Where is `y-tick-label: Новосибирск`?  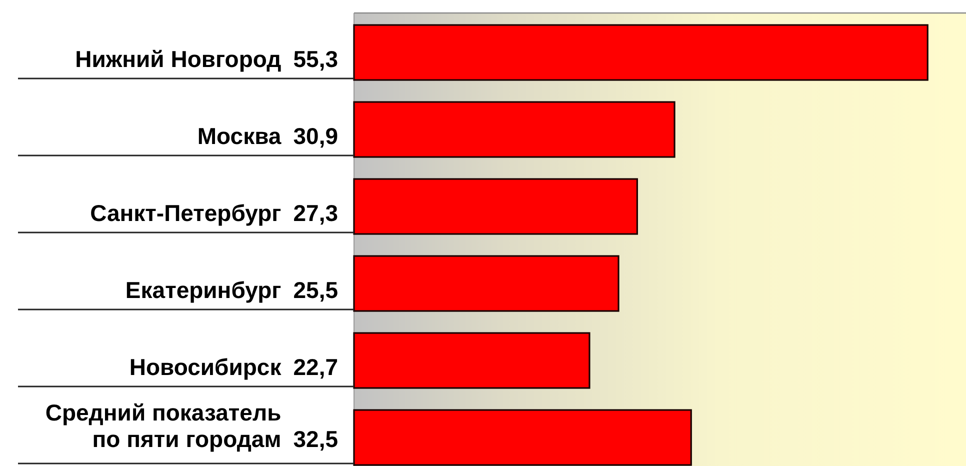
y-tick-label: Новосибирск is located at coordinates (205, 367).